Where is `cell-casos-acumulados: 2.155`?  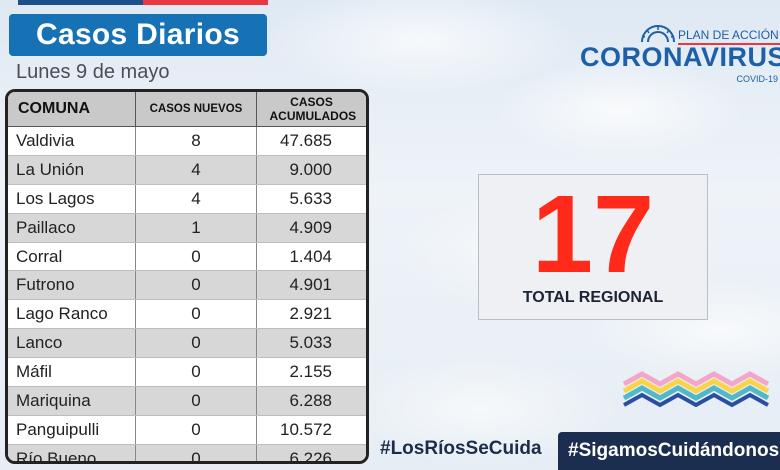
cell-casos-acumulados: 2.155 is located at coordinates (311, 372).